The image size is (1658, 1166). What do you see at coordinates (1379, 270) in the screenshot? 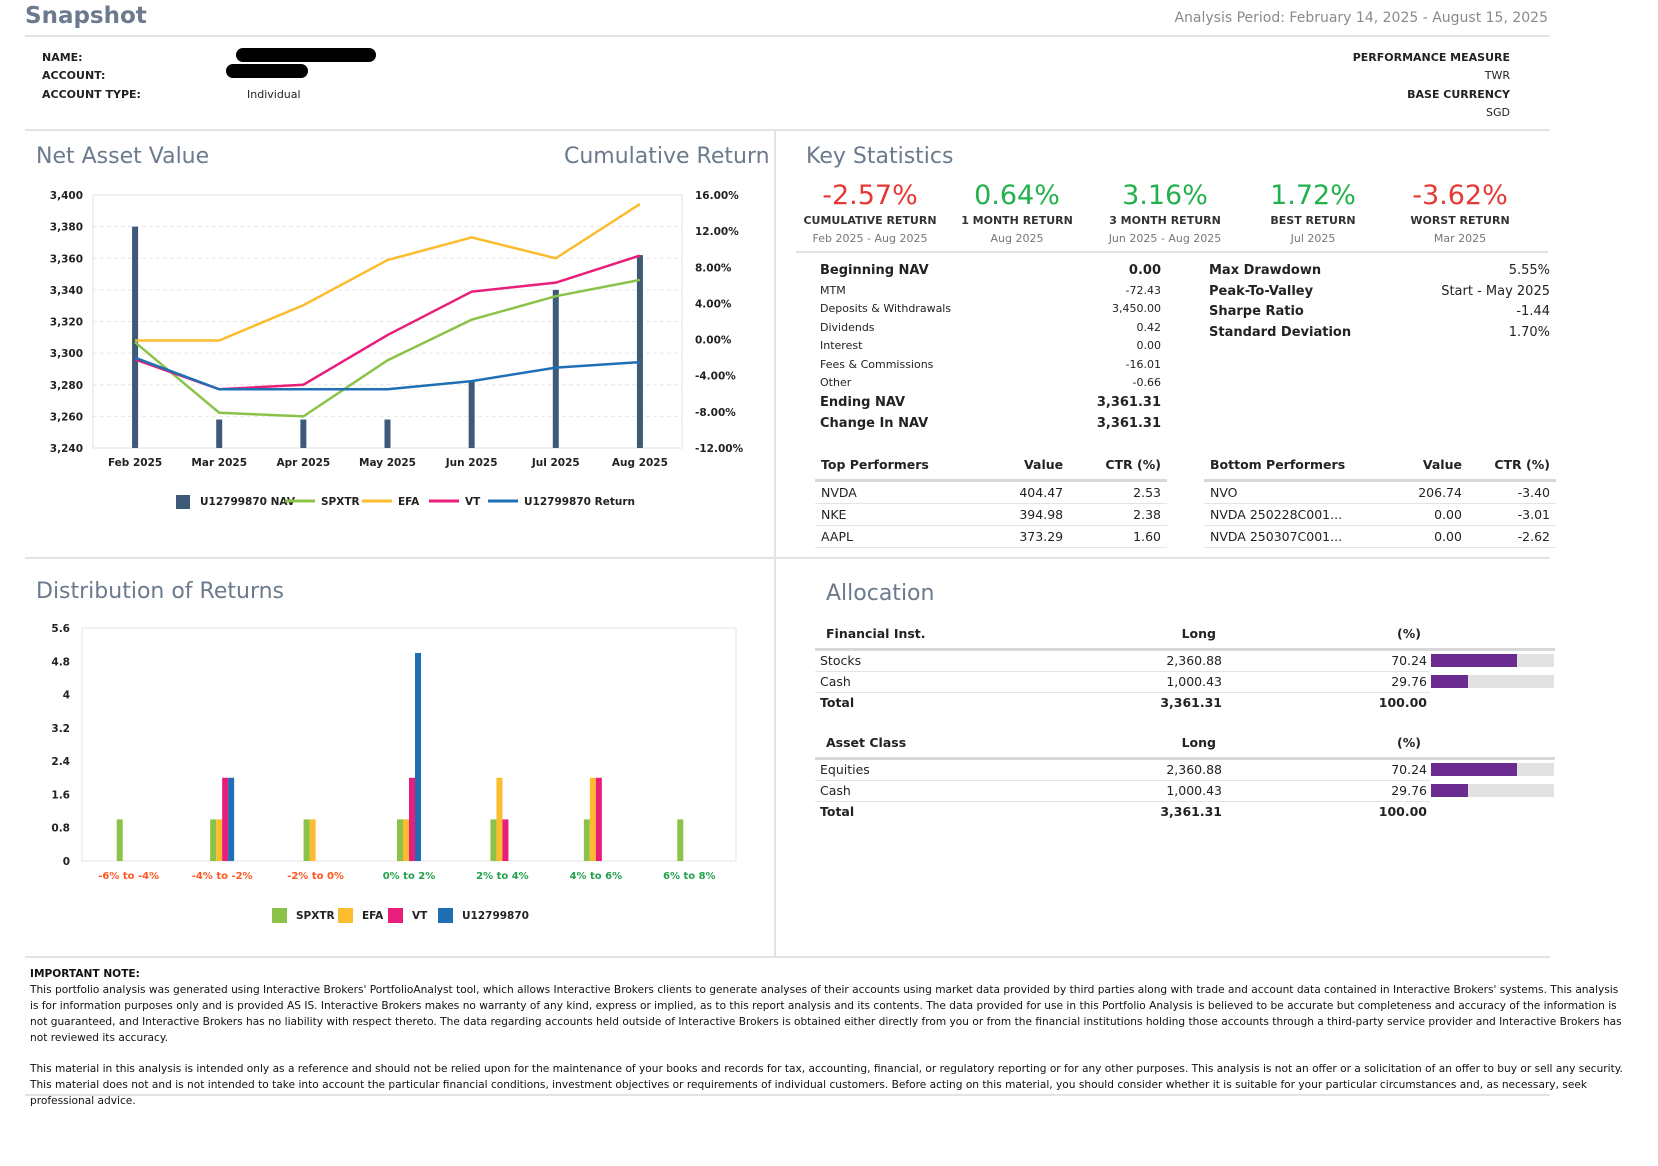
I see `risk-row: Max Drawdown 5.55%` at bounding box center [1379, 270].